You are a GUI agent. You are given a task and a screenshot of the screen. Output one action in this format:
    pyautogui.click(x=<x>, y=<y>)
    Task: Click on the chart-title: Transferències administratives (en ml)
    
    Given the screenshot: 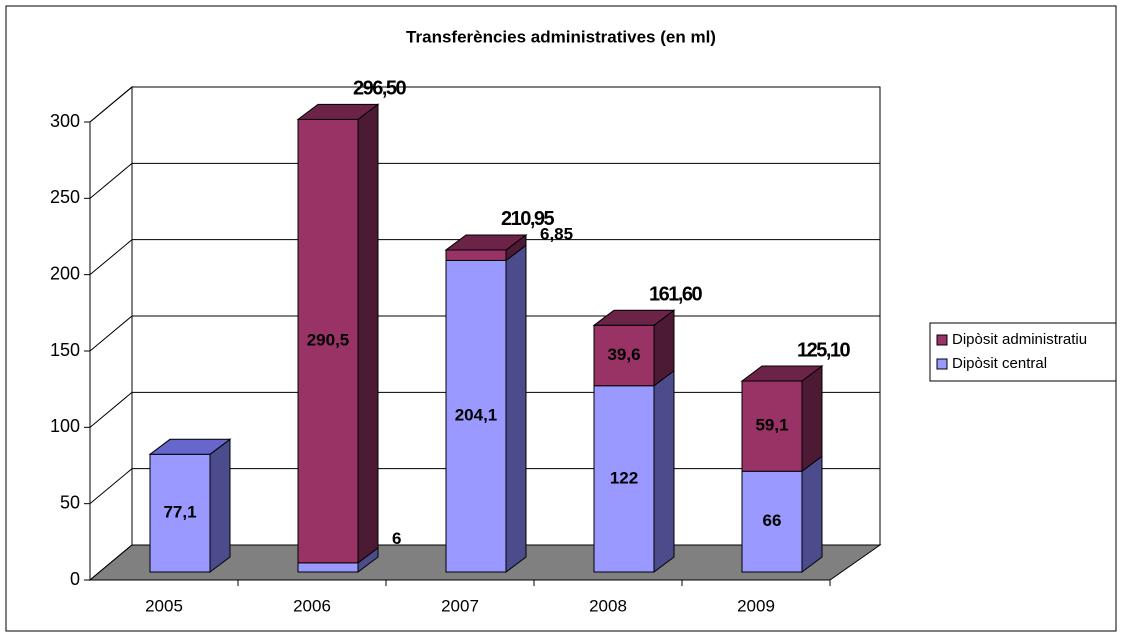 What is the action you would take?
    pyautogui.click(x=561, y=36)
    